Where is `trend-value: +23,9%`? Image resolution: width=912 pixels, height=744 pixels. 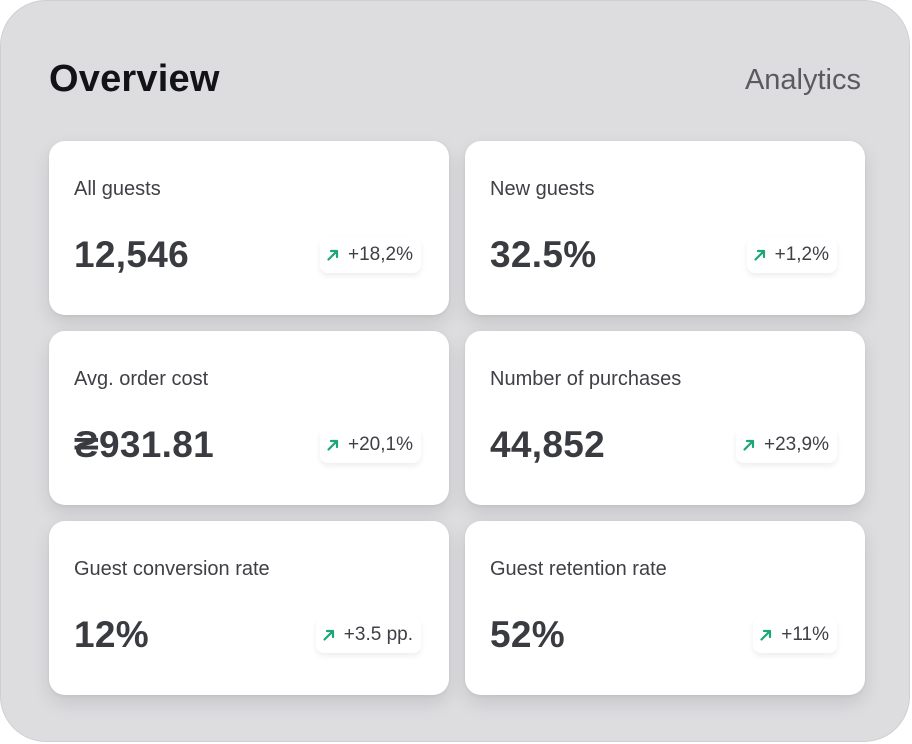 trend-value: +23,9% is located at coordinates (796, 444).